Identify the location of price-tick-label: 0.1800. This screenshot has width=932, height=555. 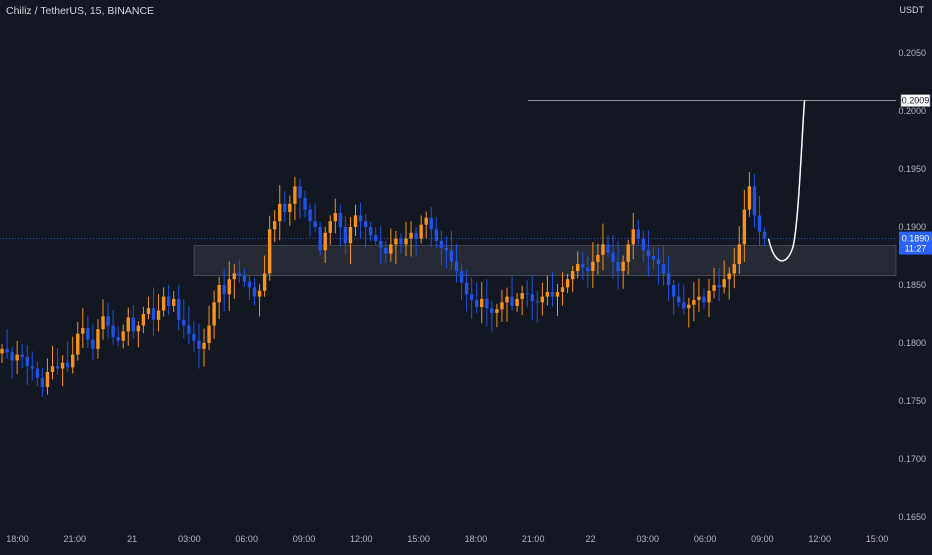
(912, 343).